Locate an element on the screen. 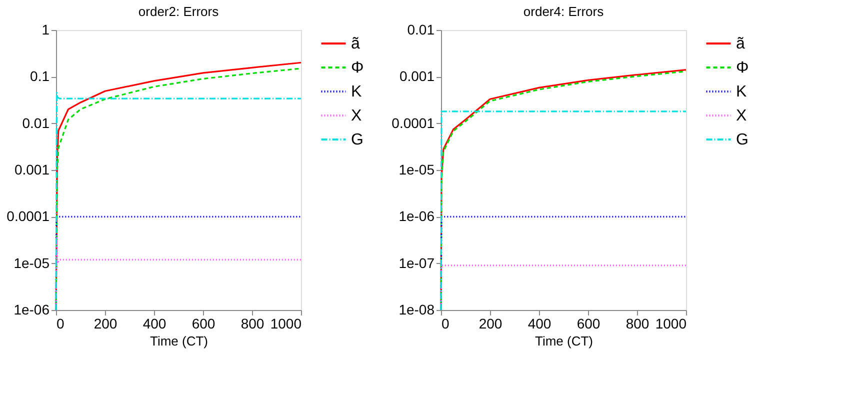  y-tick-label: 1 is located at coordinates (46, 30).